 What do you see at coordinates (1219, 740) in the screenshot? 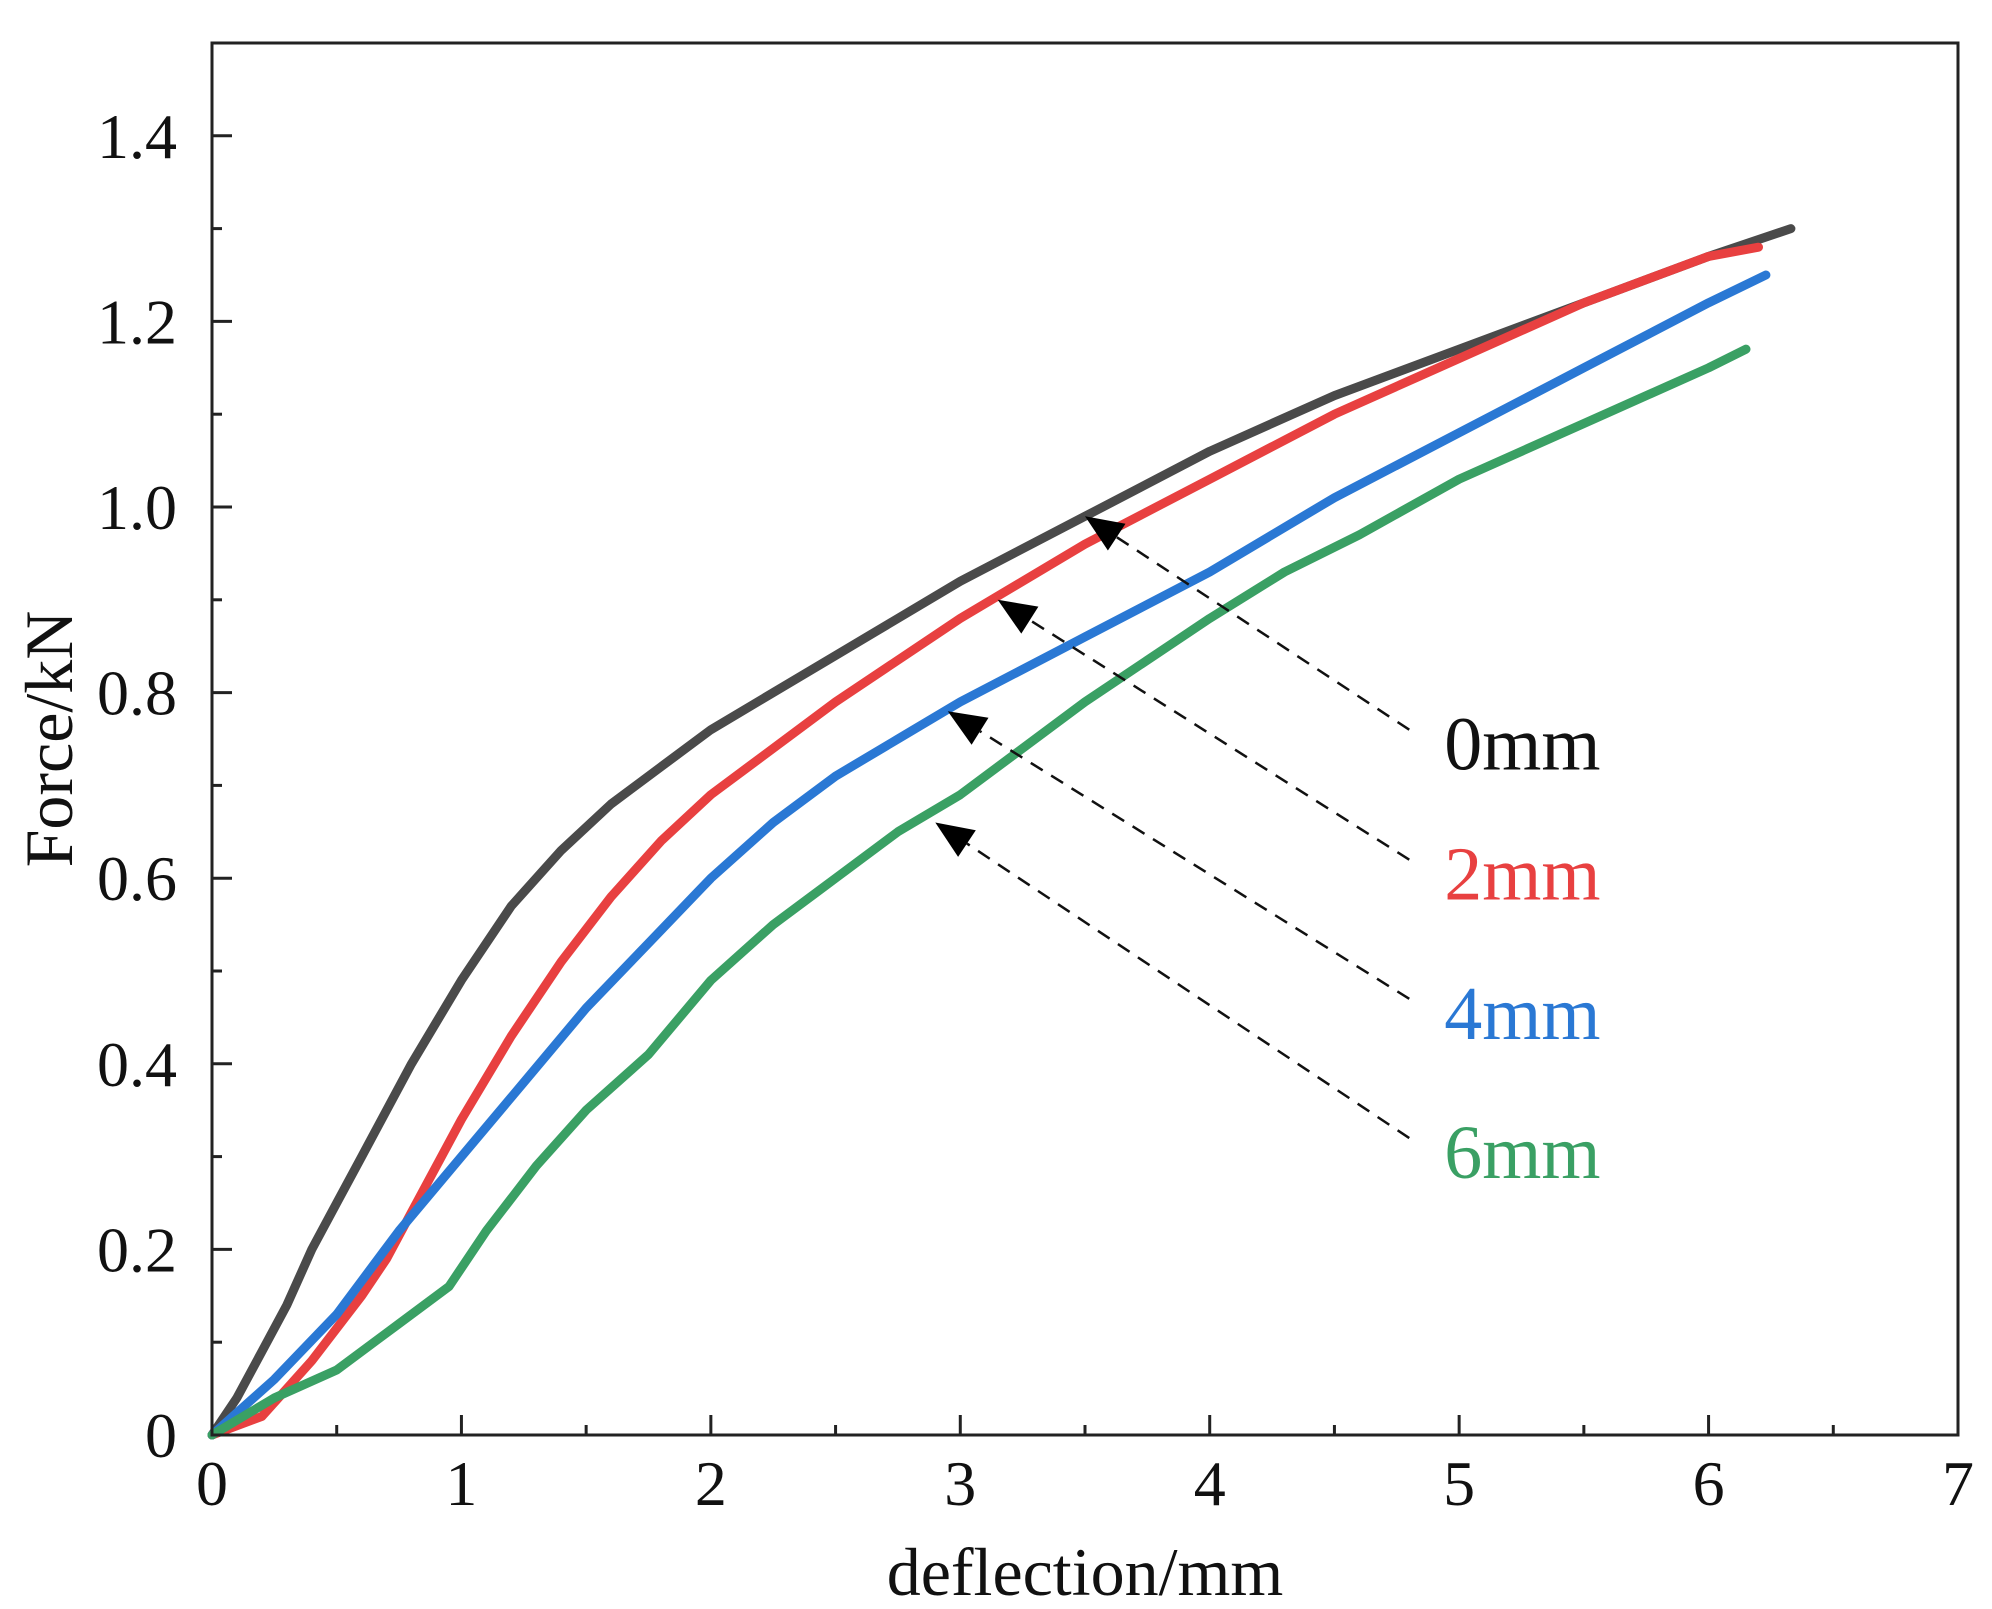
I see `pointer-line-2mm` at bounding box center [1219, 740].